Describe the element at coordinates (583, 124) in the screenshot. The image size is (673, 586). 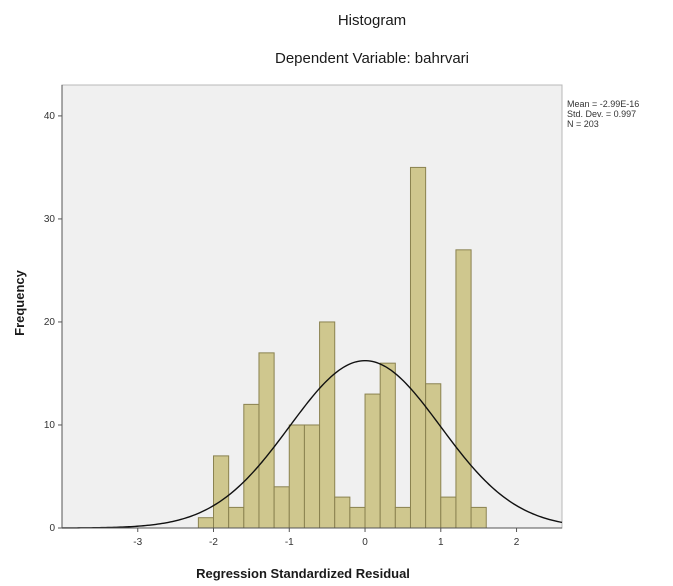
I see `stats-line: N = 203` at that location.